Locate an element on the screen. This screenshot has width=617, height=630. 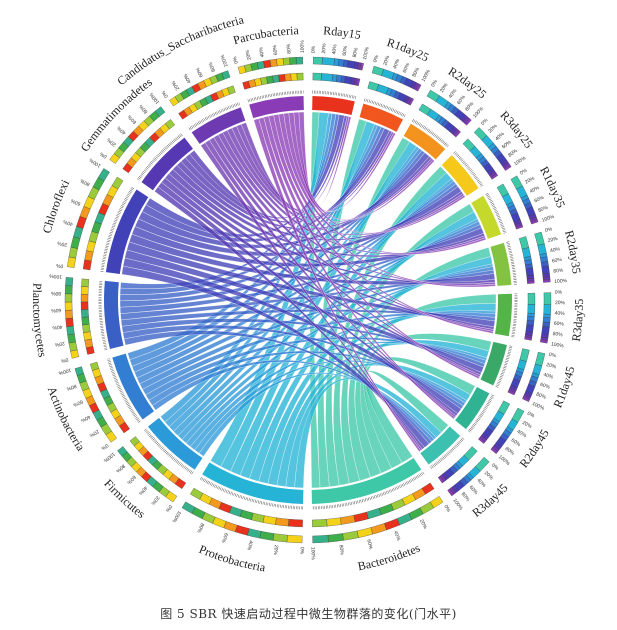
ribbon-R3day45-Parcubacteria is located at coordinates (337, 285).